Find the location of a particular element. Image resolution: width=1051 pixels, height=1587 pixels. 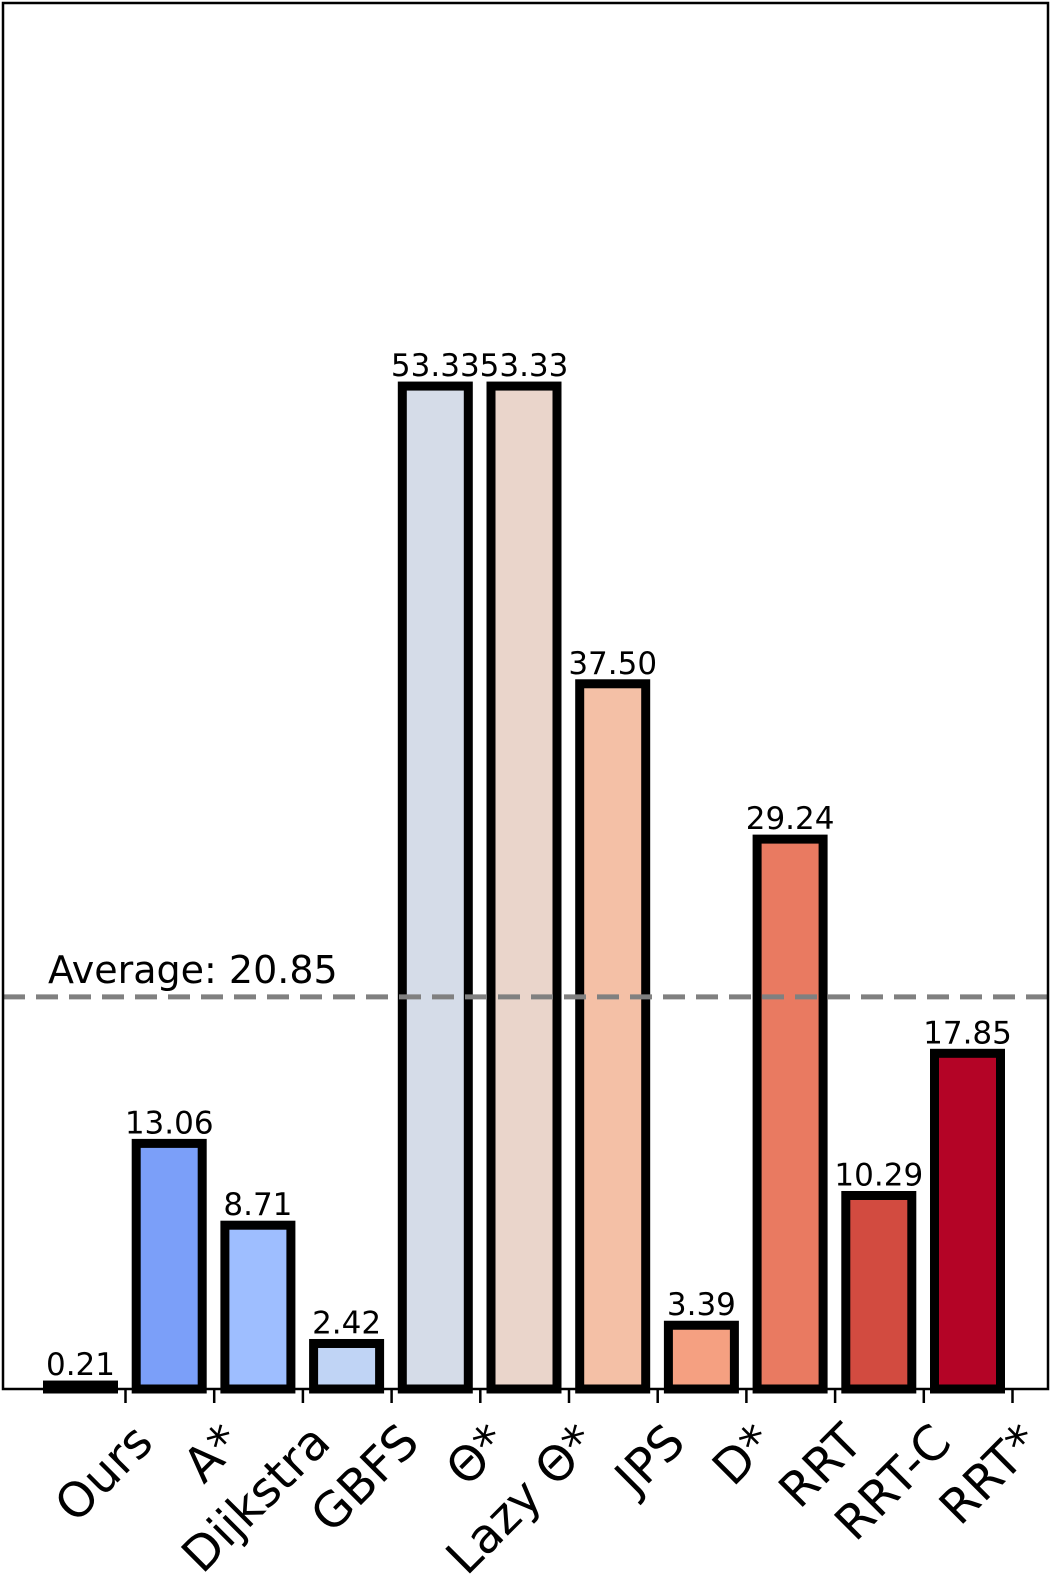

value-label-1: 13.06 is located at coordinates (169, 1123).